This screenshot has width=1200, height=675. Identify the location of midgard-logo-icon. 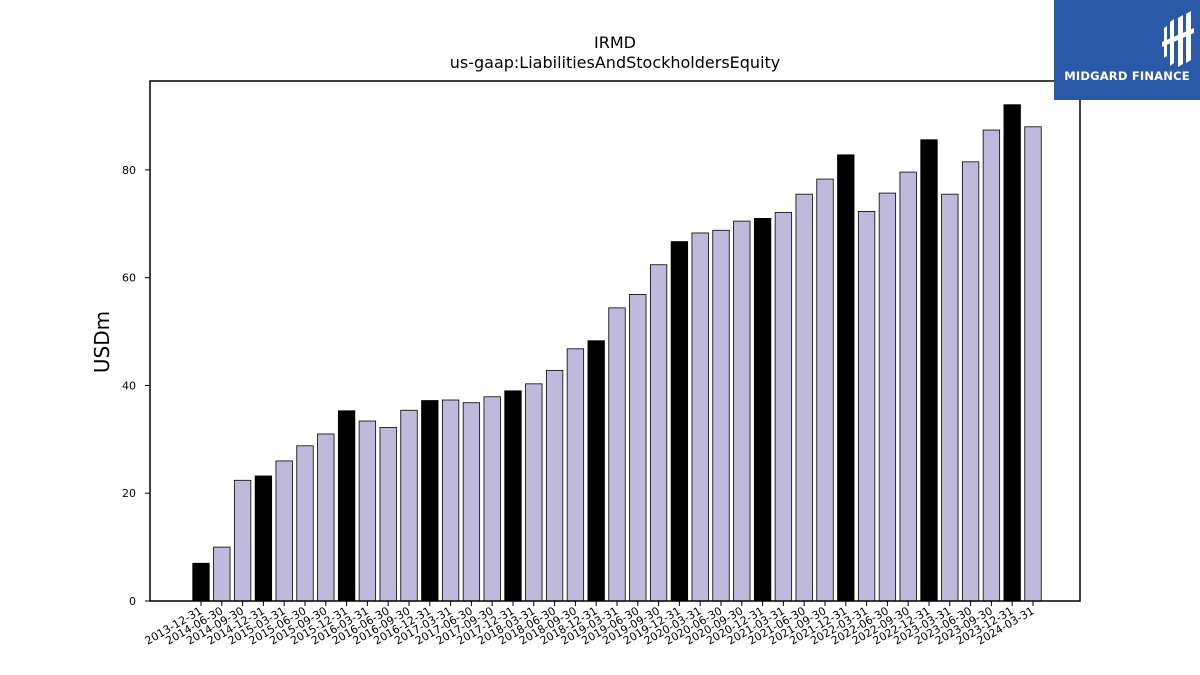
(1178, 39).